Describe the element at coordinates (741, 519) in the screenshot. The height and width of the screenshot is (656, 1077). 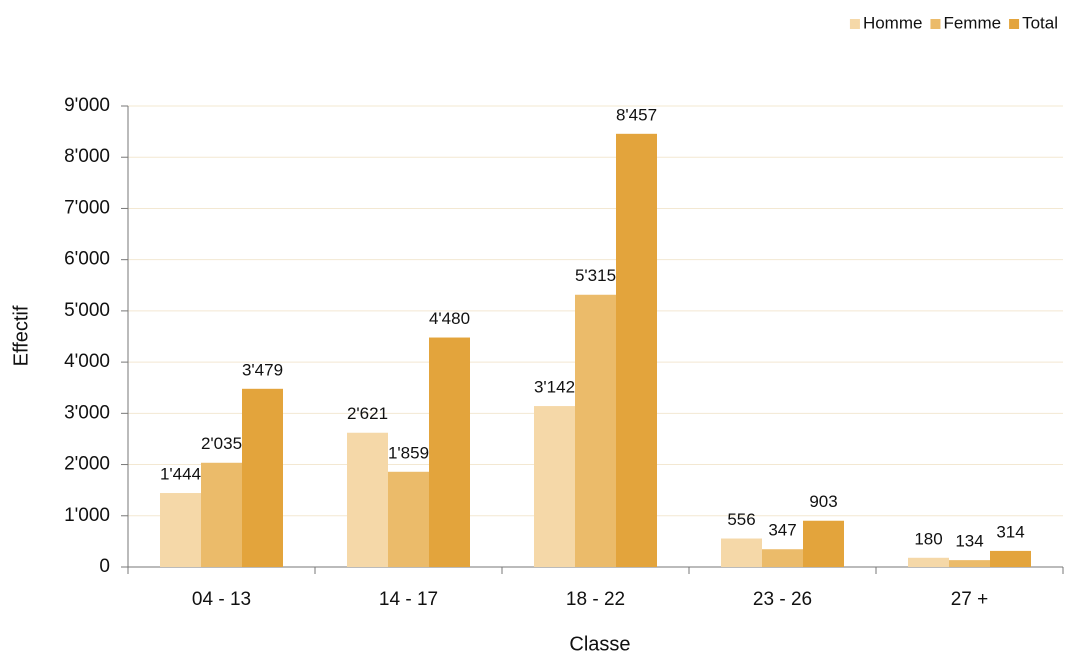
I see `value-label: 556` at that location.